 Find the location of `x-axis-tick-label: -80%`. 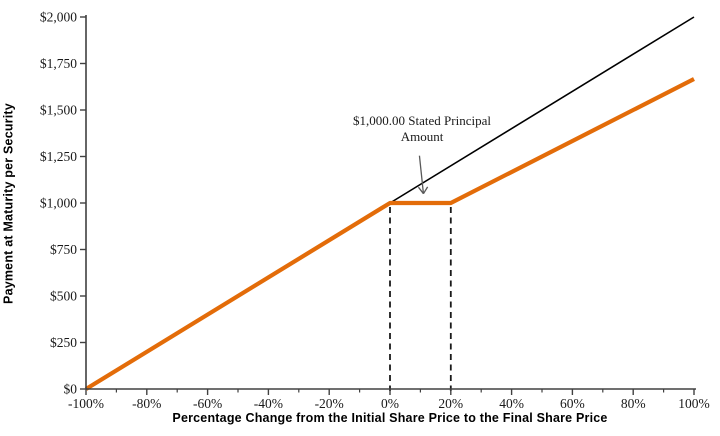

x-axis-tick-label: -80% is located at coordinates (146, 403).